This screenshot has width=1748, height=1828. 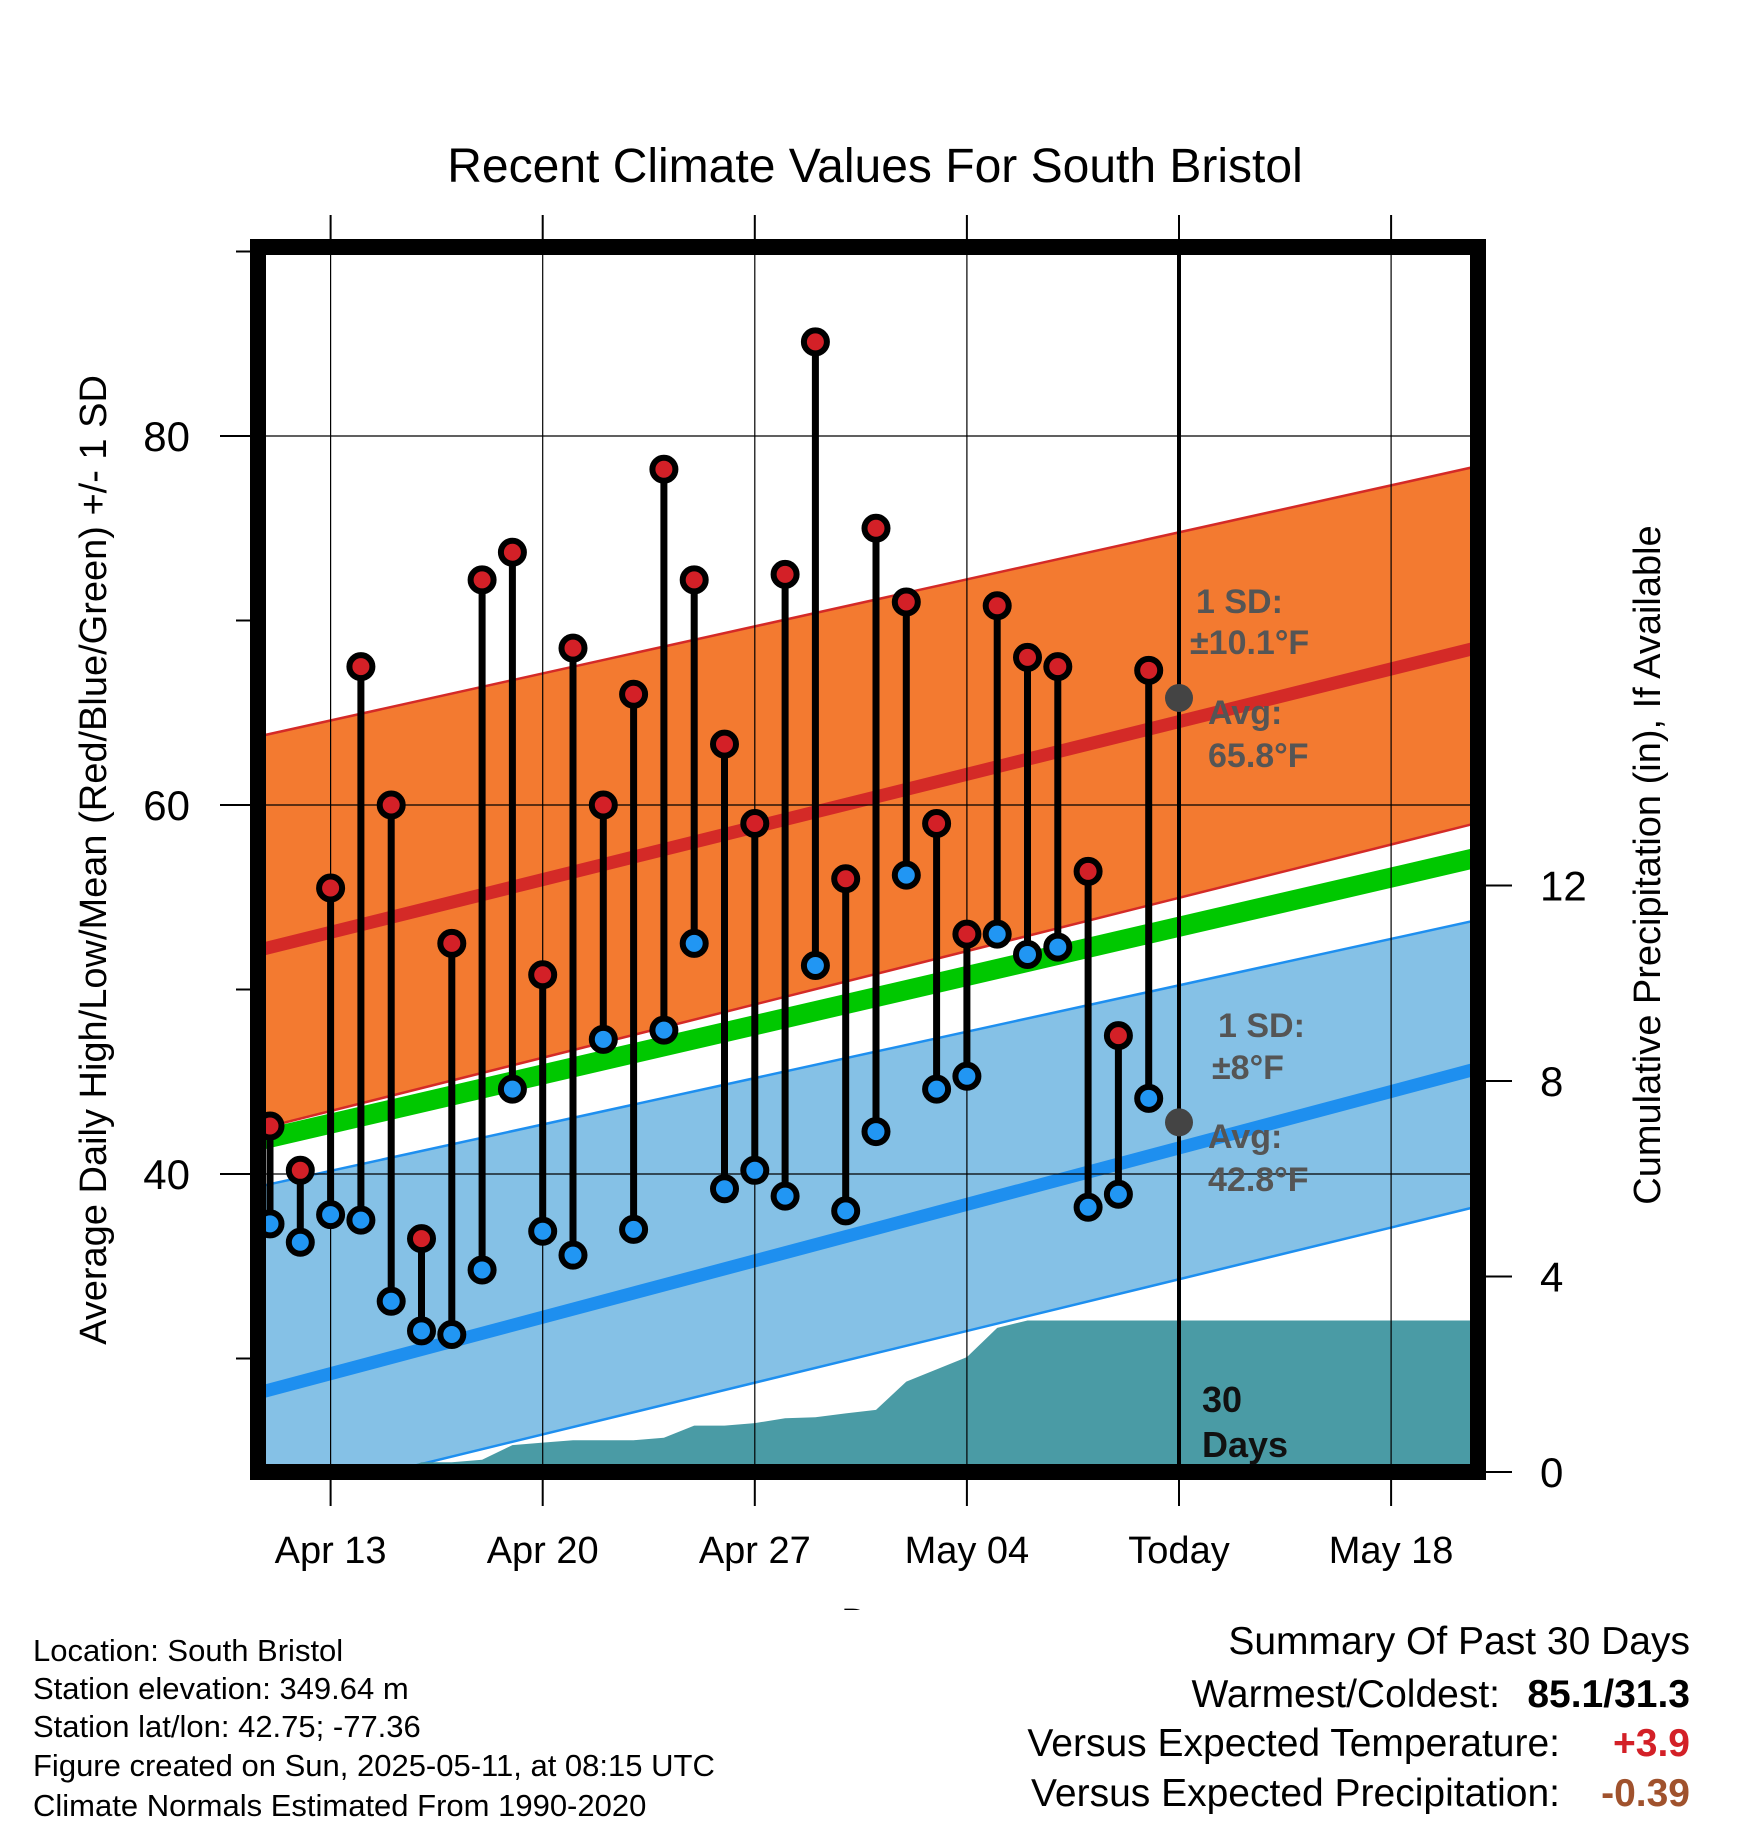 What do you see at coordinates (868, 1396) in the screenshot?
I see `precip-area` at bounding box center [868, 1396].